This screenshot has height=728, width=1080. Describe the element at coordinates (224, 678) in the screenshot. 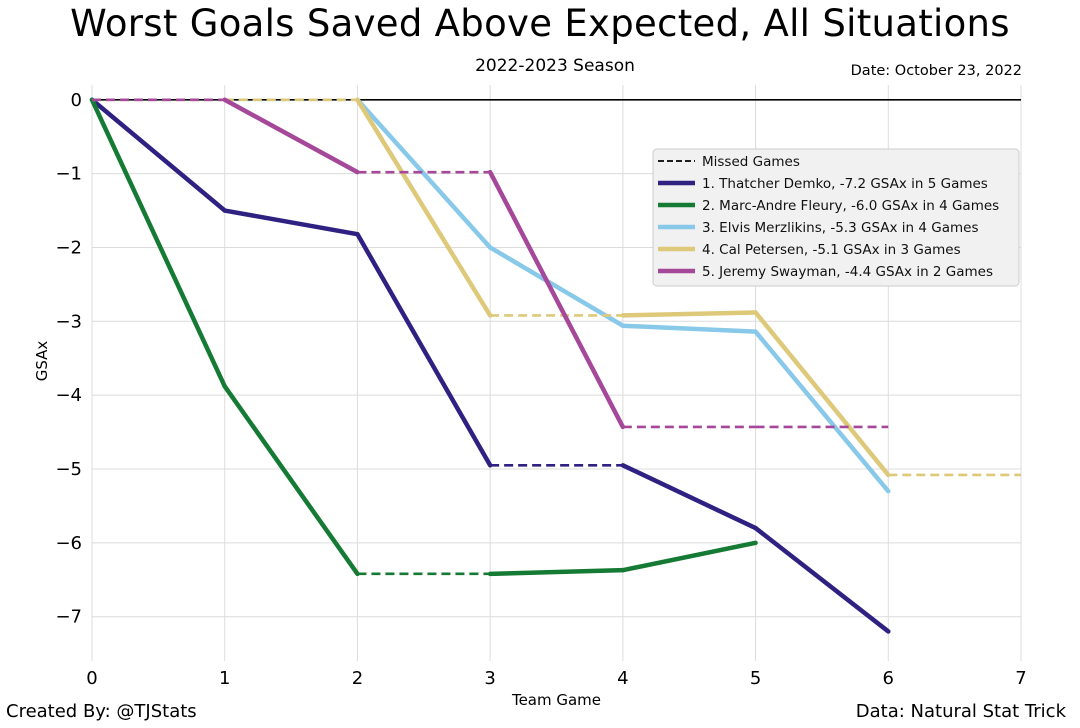

I see `x-tick-label: 1` at that location.